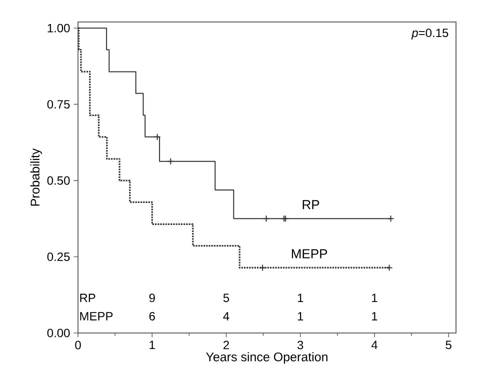 This screenshot has width=495, height=377. I want to click on series-label: MEPP, so click(310, 253).